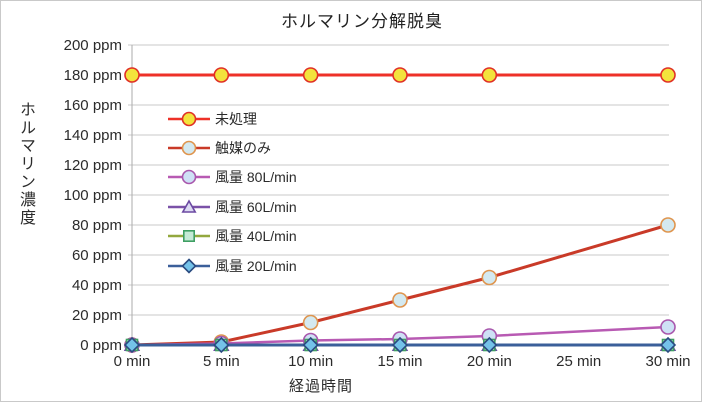 This screenshot has height=402, width=702. Describe the element at coordinates (362, 21) in the screenshot. I see `chart-title: ホルマリン分解脱臭` at that location.